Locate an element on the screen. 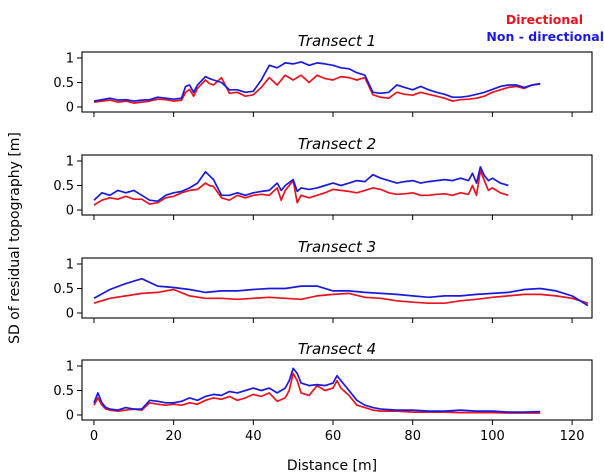 The height and width of the screenshot is (476, 604). legend: Directional Non - directional is located at coordinates (545, 28).